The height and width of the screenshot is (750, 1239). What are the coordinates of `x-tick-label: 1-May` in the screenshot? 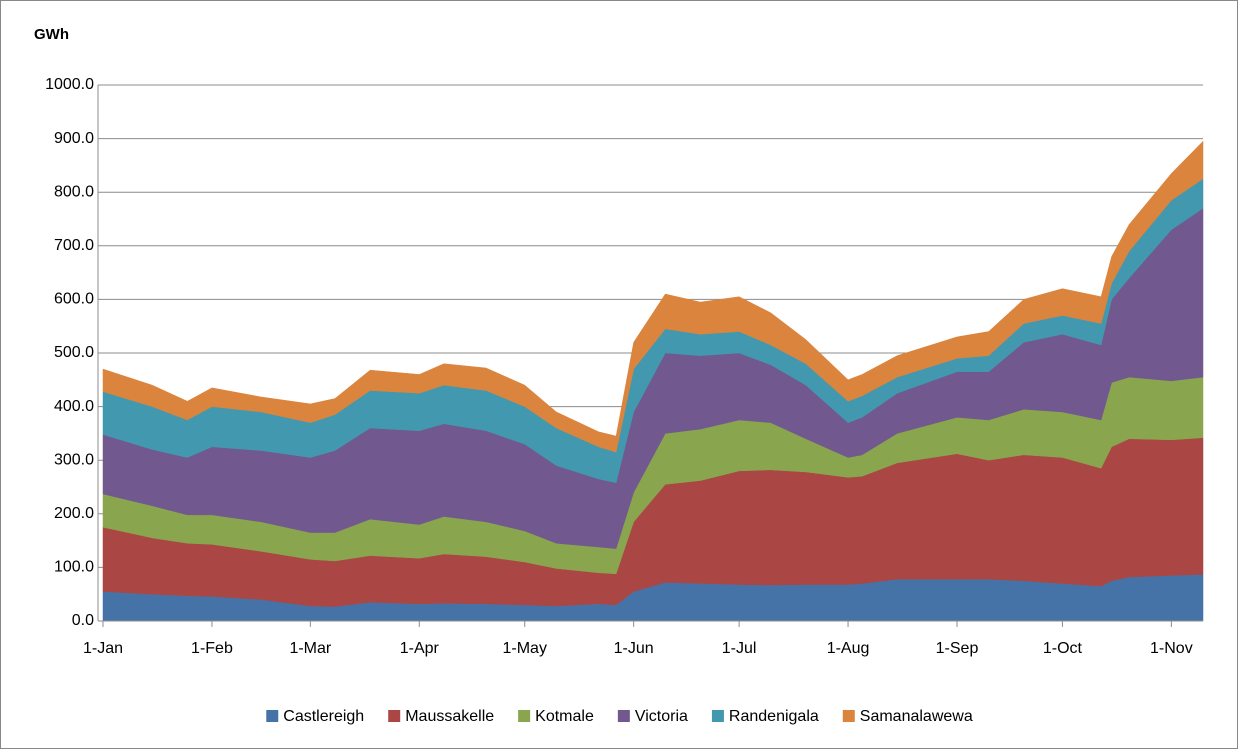 It's located at (524, 648).